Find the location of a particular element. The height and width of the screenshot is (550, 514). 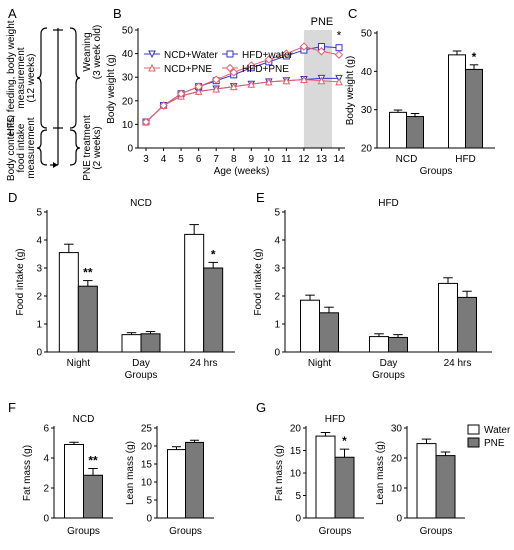

g-fat-y-tick-label: 15 is located at coordinates (296, 451).